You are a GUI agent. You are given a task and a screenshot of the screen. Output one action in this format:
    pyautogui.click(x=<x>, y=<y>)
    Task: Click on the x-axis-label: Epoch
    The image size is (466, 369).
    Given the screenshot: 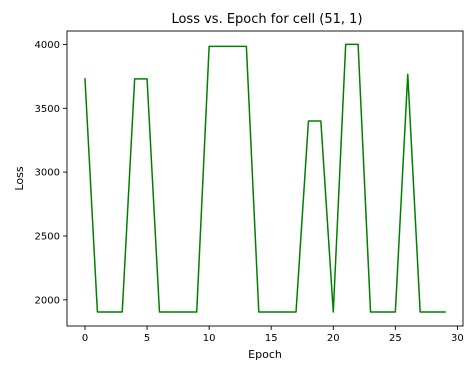 What is the action you would take?
    pyautogui.click(x=265, y=354)
    